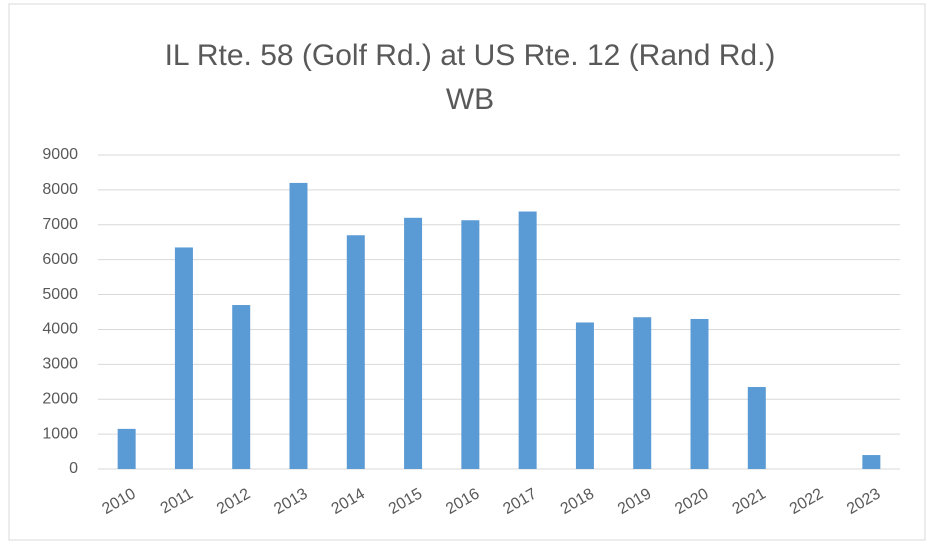  Describe the element at coordinates (60, 433) in the screenshot. I see `y-tick-label: 1000` at that location.